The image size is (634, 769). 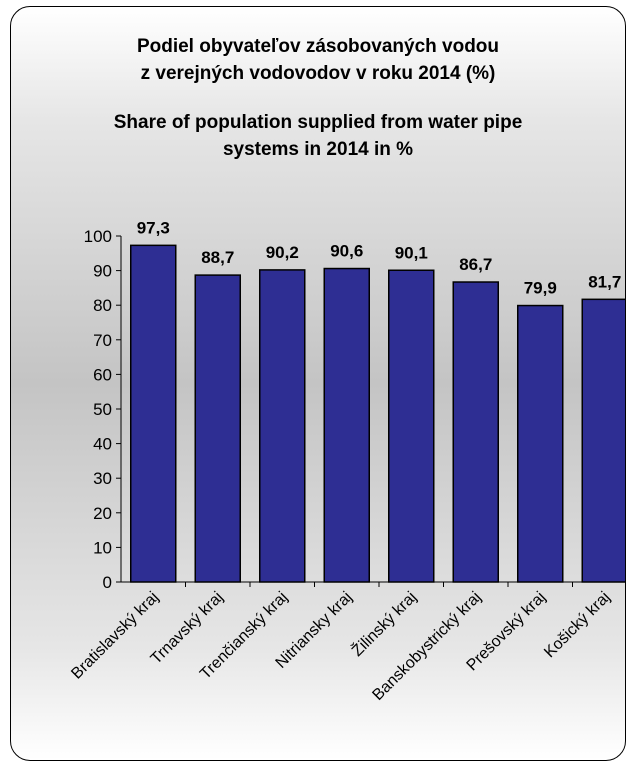 I want to click on y-tick-label: 100, so click(x=98, y=236).